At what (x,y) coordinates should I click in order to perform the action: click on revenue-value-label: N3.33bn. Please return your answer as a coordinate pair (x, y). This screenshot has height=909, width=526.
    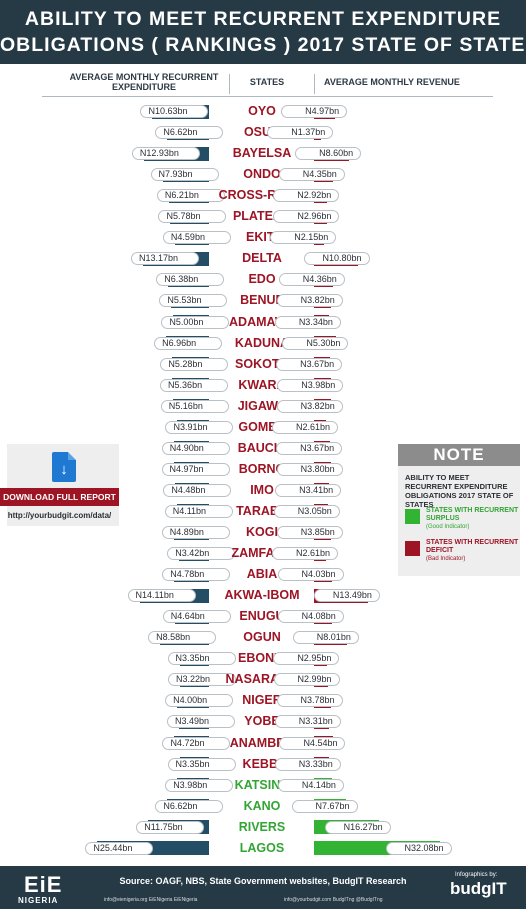
    Looking at the image, I should click on (307, 764).